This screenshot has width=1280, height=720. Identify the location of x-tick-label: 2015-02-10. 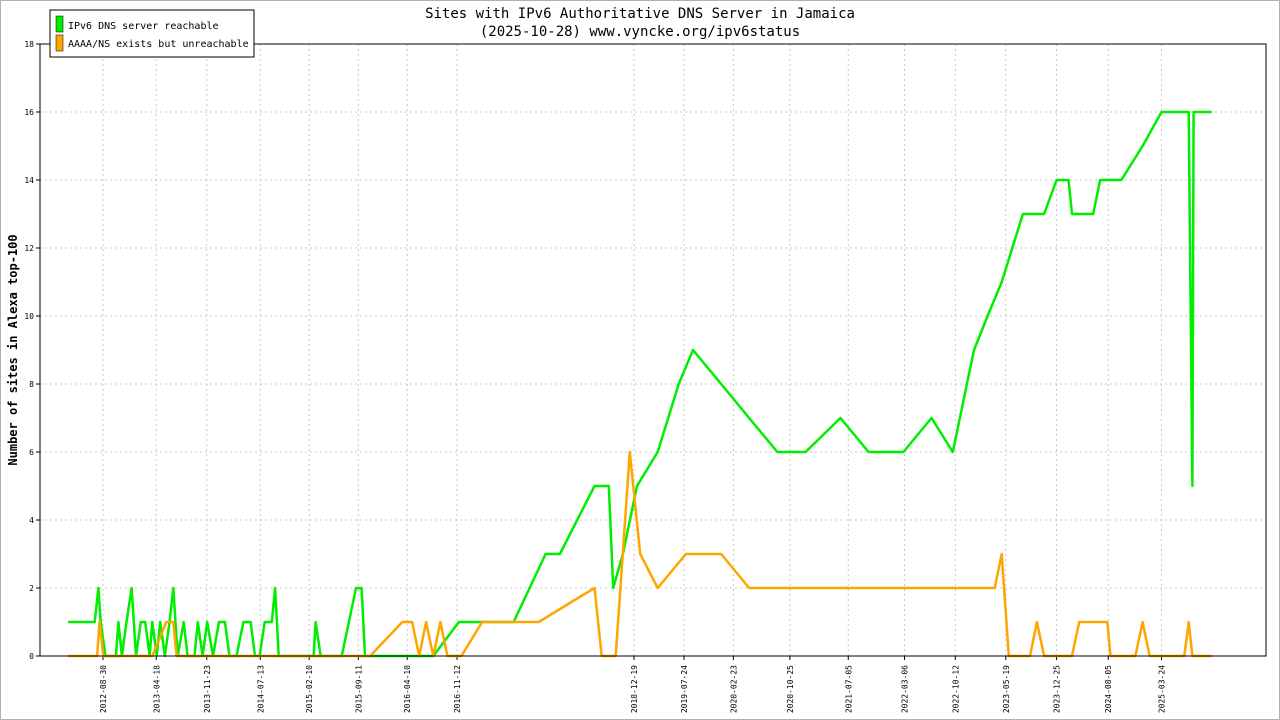
(309, 689).